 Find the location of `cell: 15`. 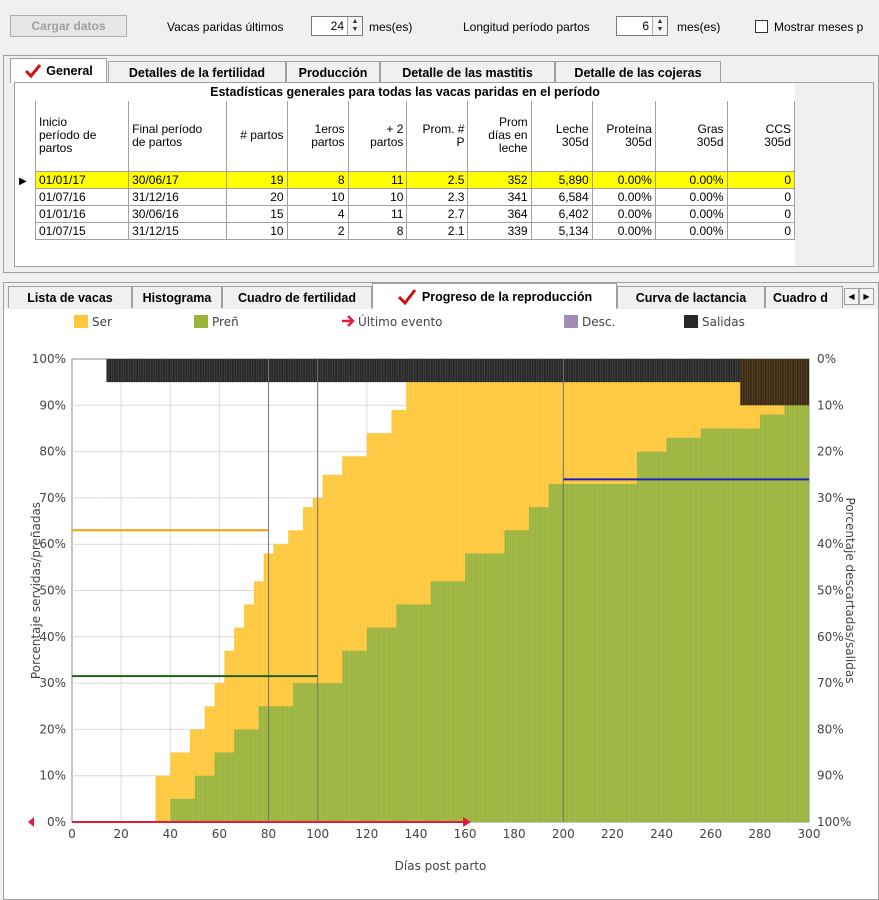

cell: 15 is located at coordinates (256, 213).